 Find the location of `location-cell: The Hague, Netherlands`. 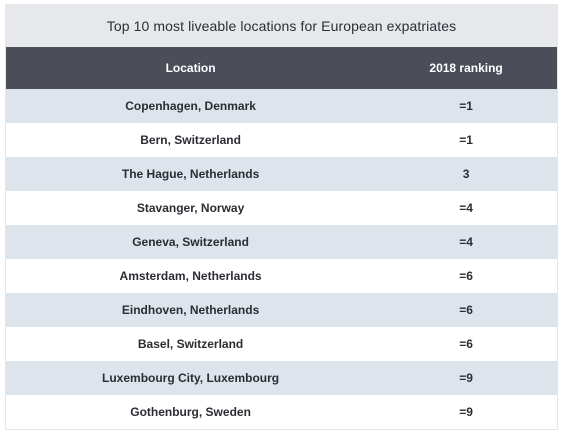

location-cell: The Hague, Netherlands is located at coordinates (190, 174).